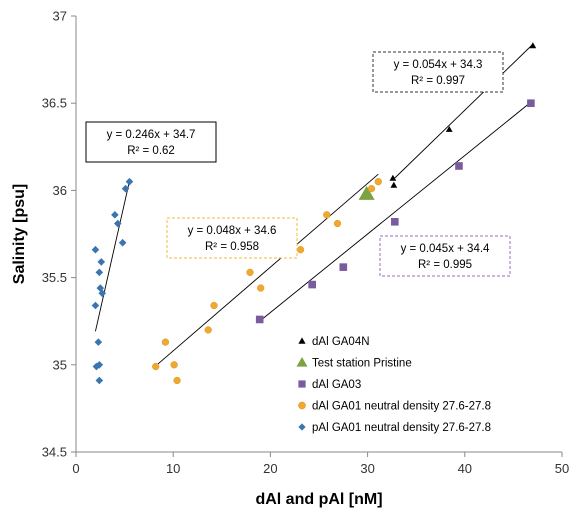  I want to click on legend-label: dAl GA01 neutral density 27.6-27.8, so click(401, 407).